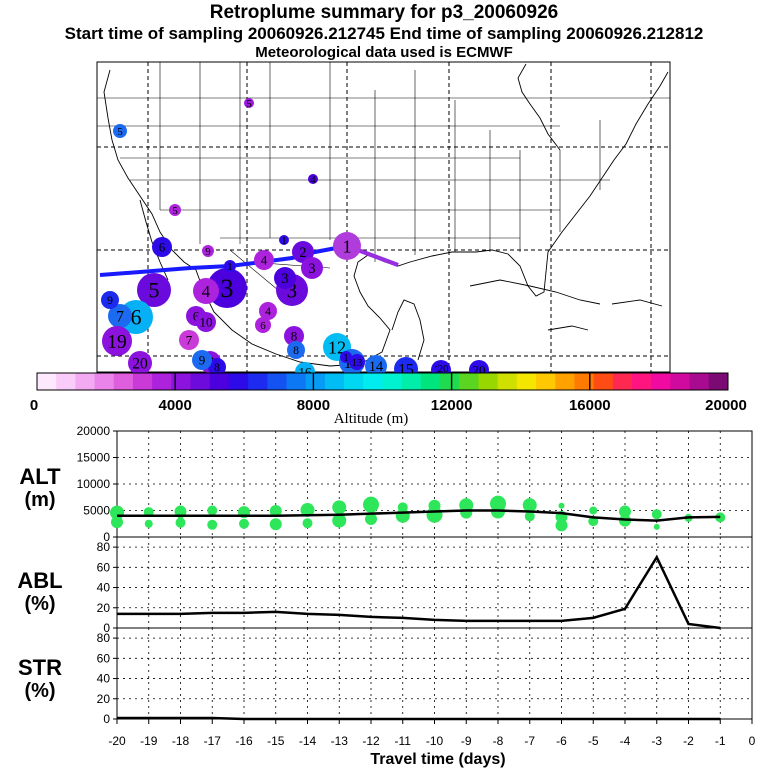 This screenshot has height=768, width=768. Describe the element at coordinates (656, 741) in the screenshot. I see `x-tick-label: -3` at that location.